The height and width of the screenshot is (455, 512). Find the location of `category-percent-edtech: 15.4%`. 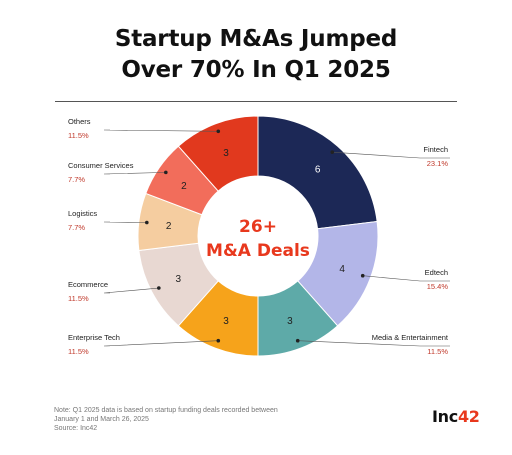

category-percent-edtech: 15.4% is located at coordinates (438, 286).